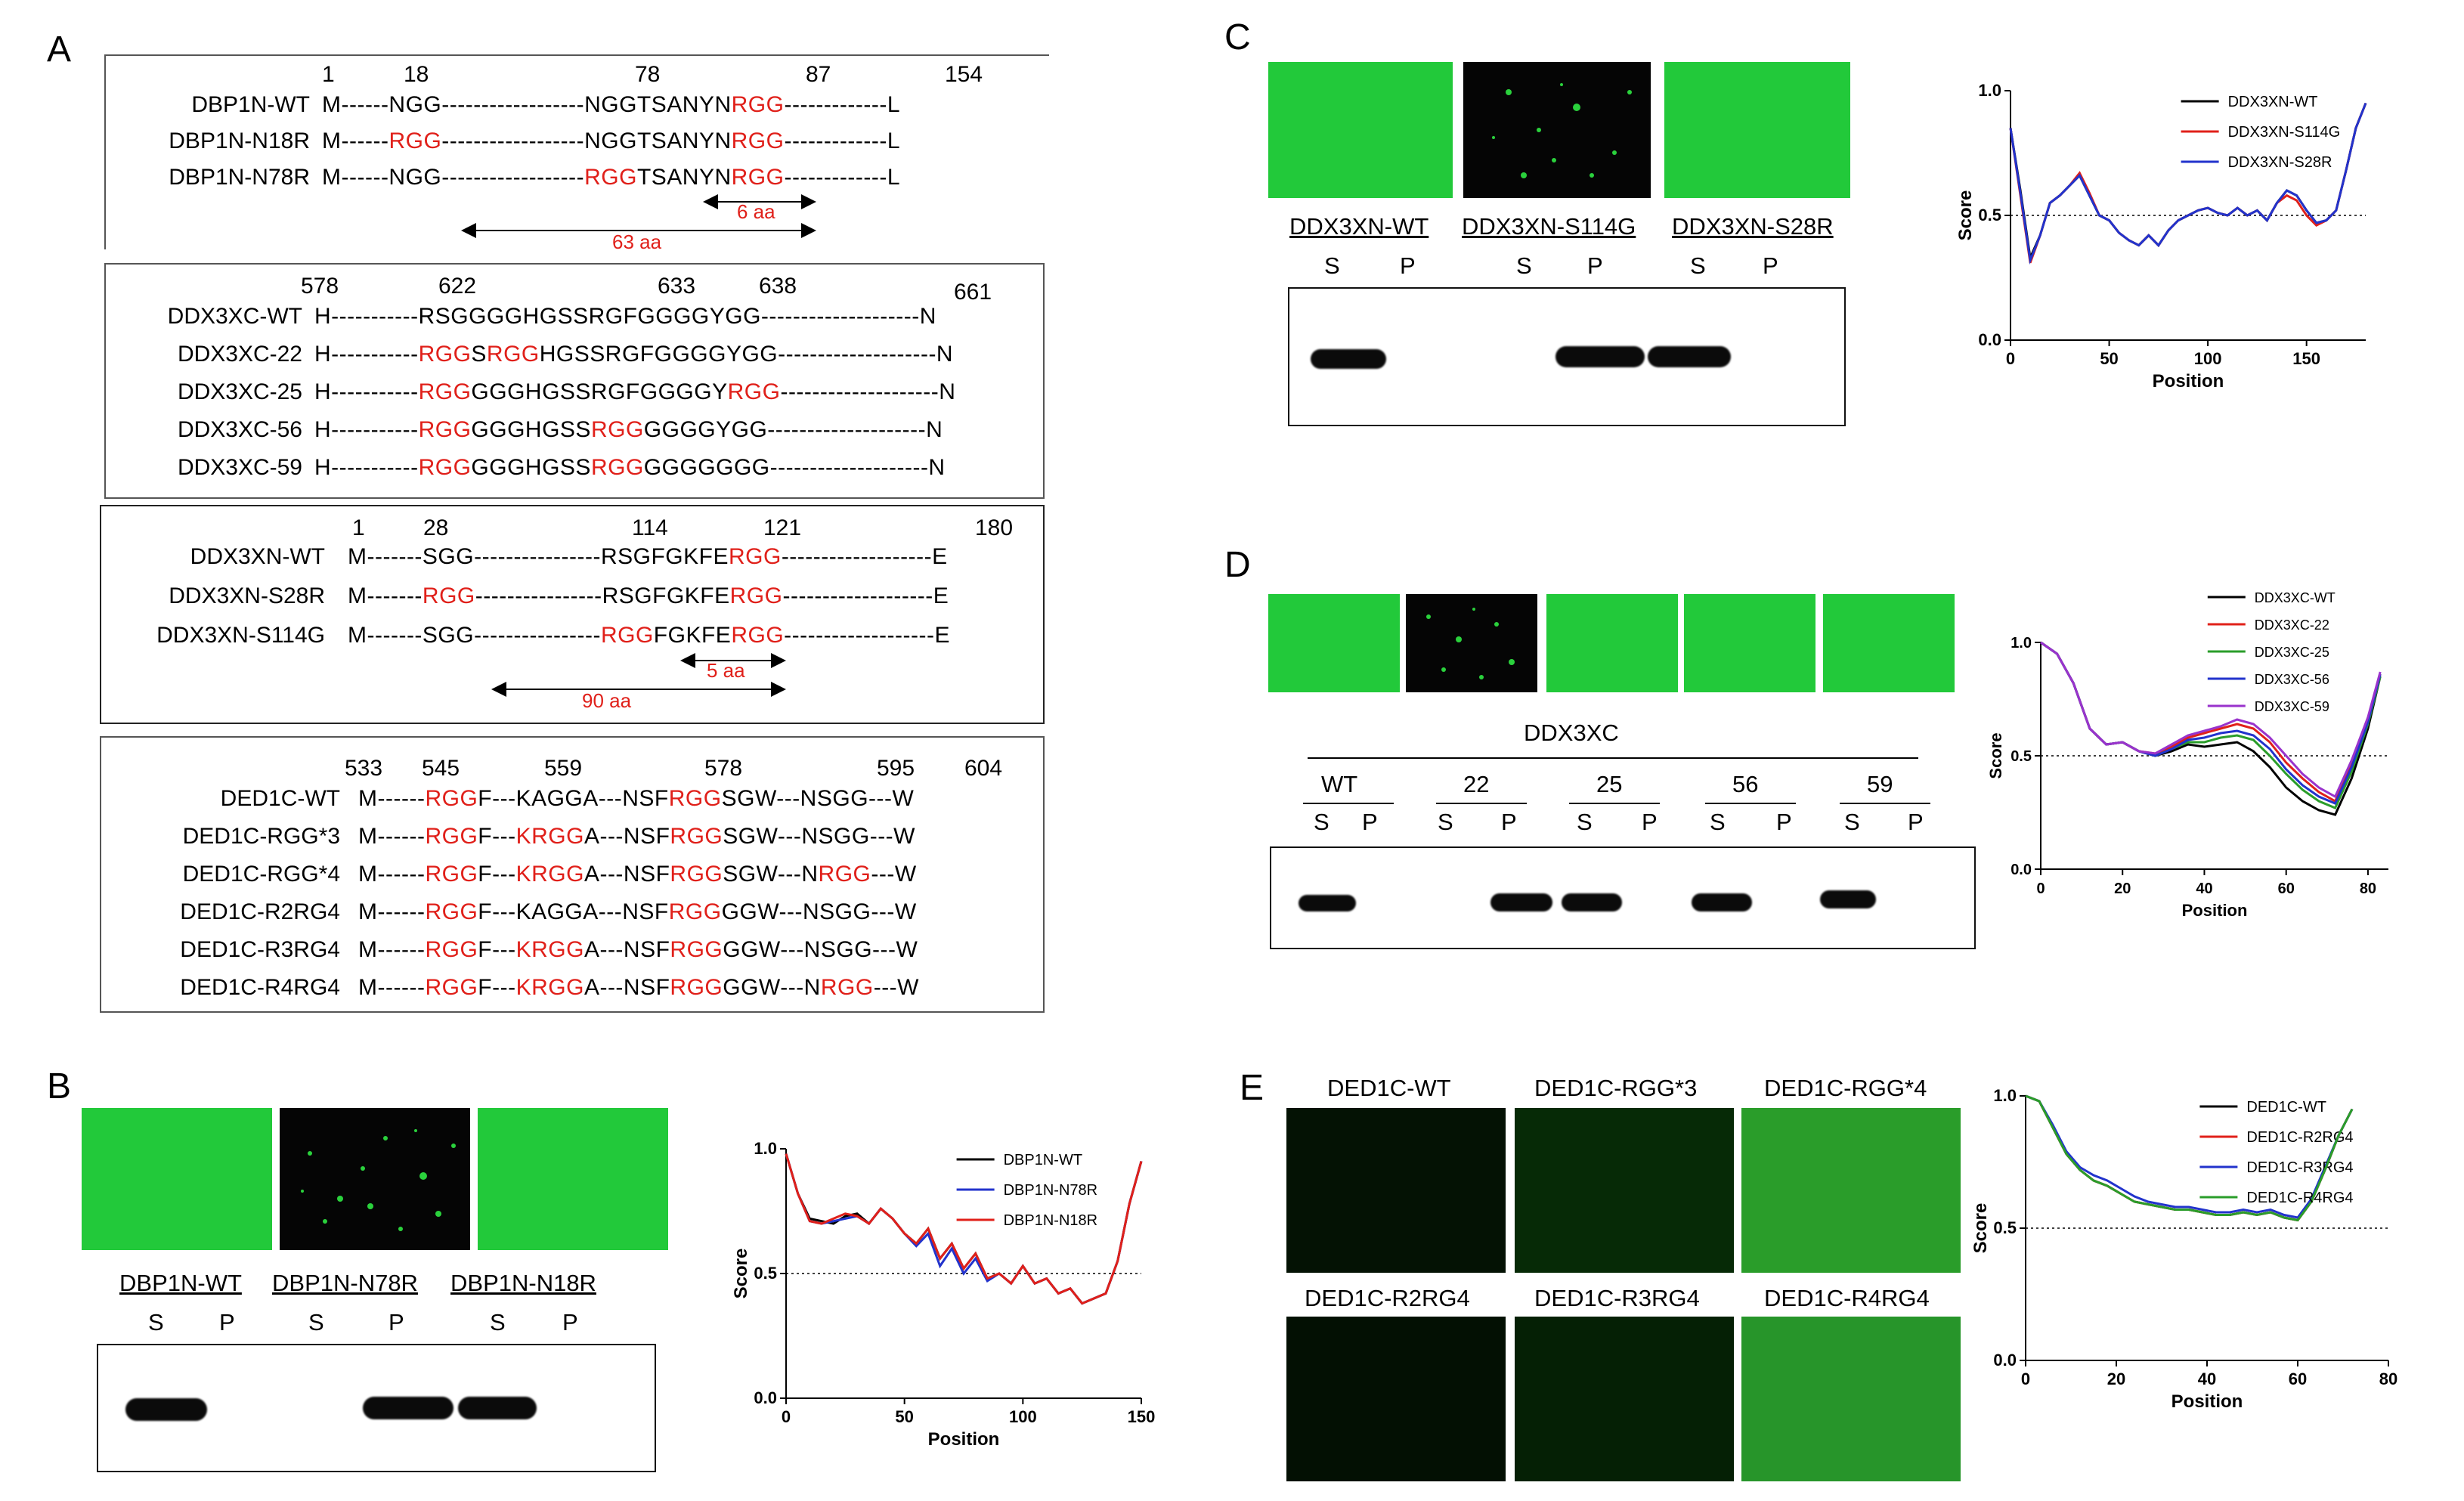  Describe the element at coordinates (574, 381) in the screenshot. I see `ddx3xc-alignment-box` at that location.